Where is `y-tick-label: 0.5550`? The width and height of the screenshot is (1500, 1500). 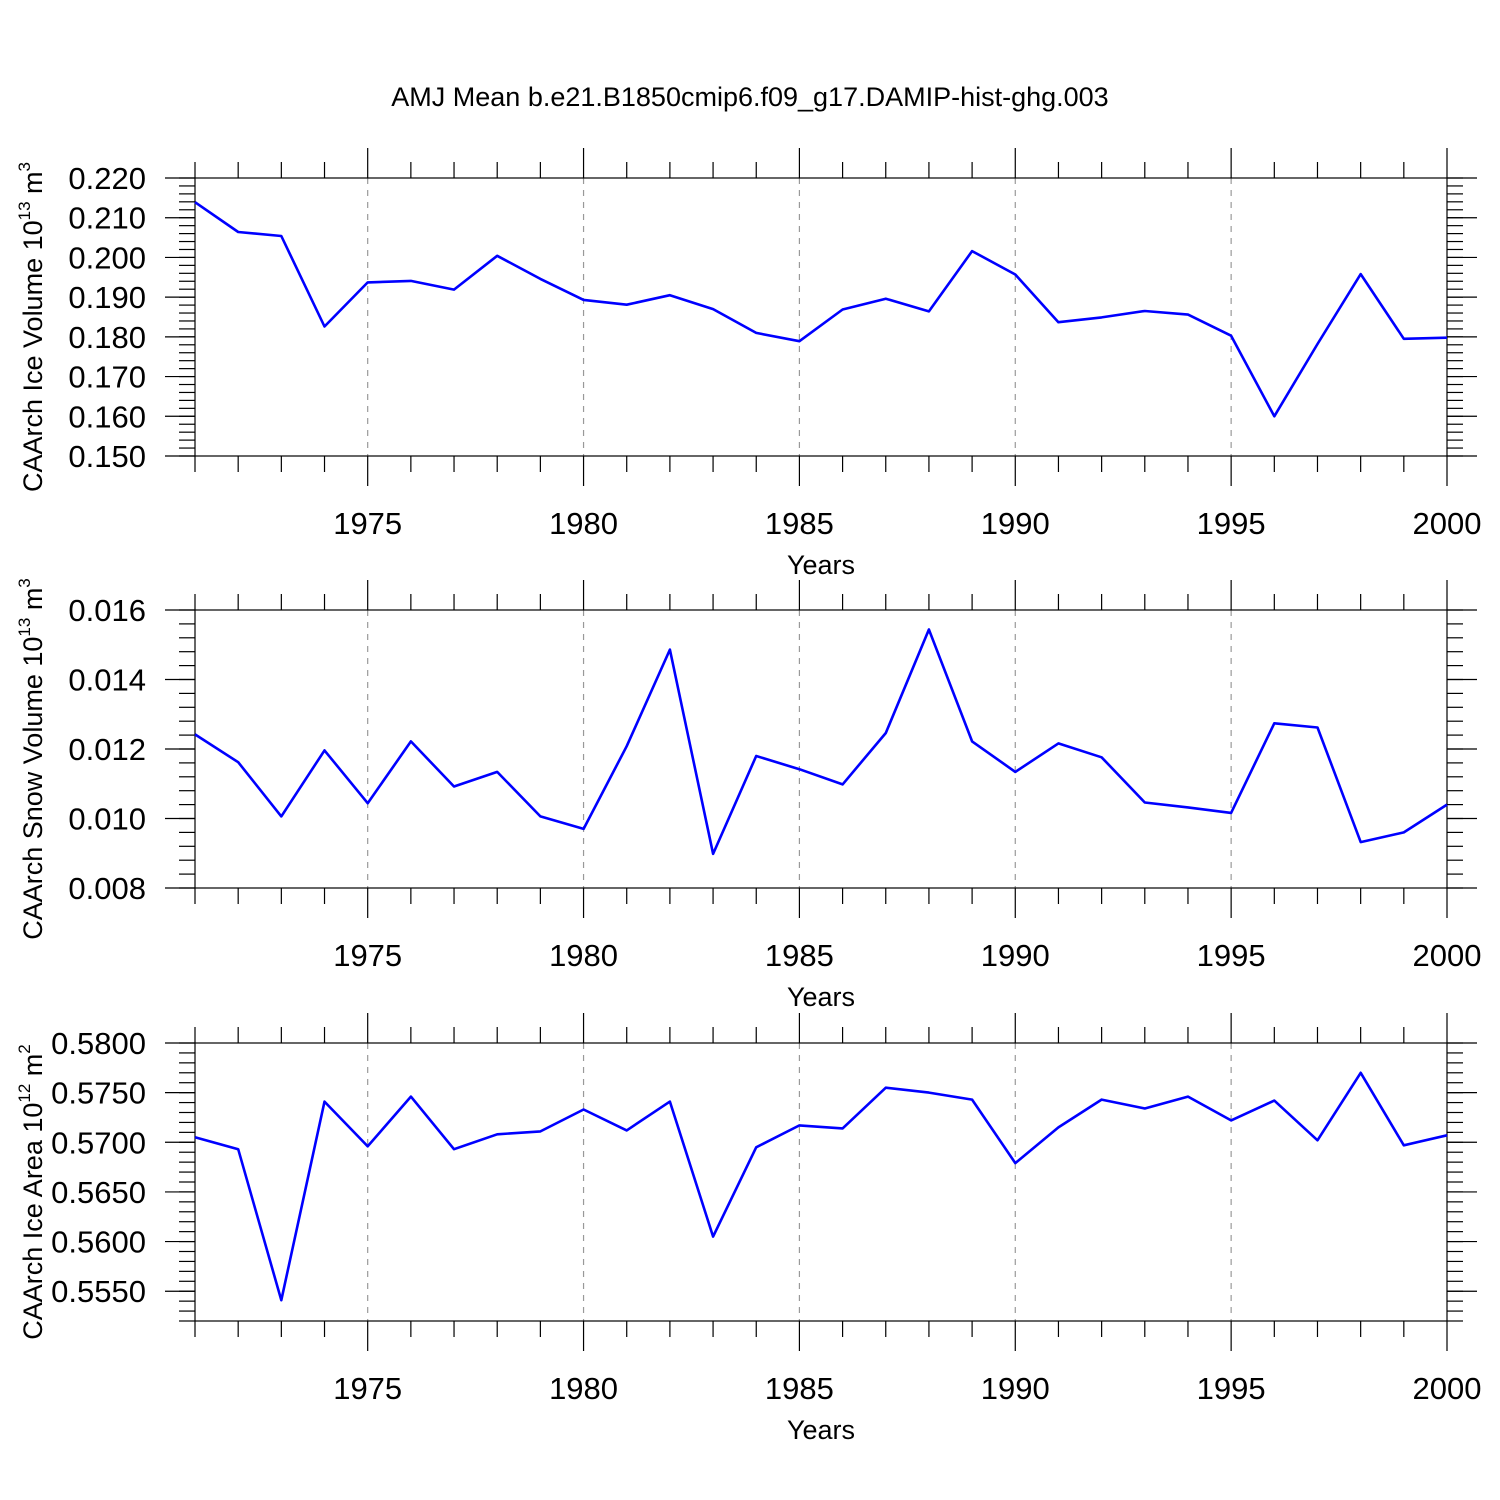
y-tick-label: 0.5550 is located at coordinates (98, 1291).